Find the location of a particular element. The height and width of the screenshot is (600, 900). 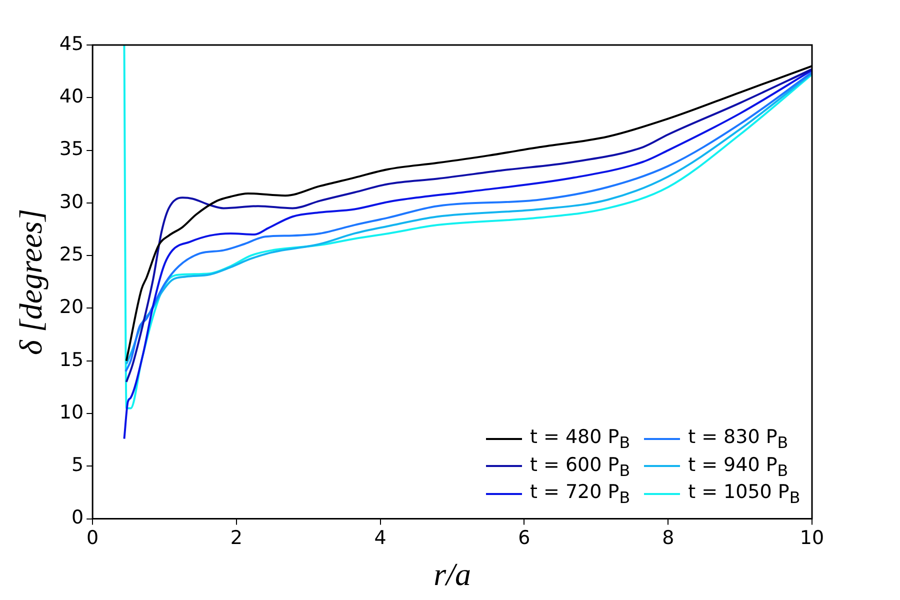

x-tick-label: 4 is located at coordinates (380, 538).